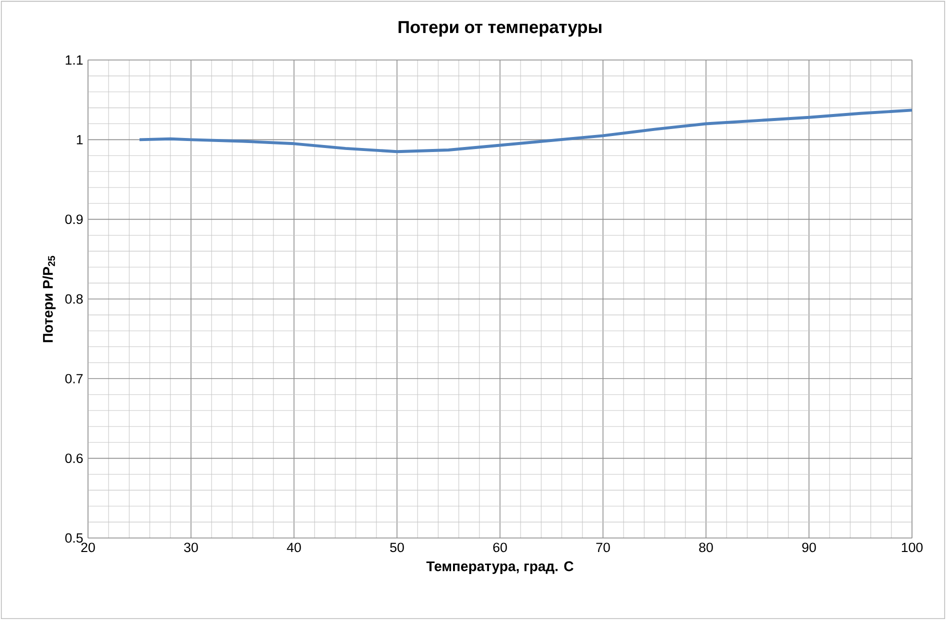 Image resolution: width=946 pixels, height=620 pixels. What do you see at coordinates (74, 299) in the screenshot?
I see `y-tick-label: 0.8` at bounding box center [74, 299].